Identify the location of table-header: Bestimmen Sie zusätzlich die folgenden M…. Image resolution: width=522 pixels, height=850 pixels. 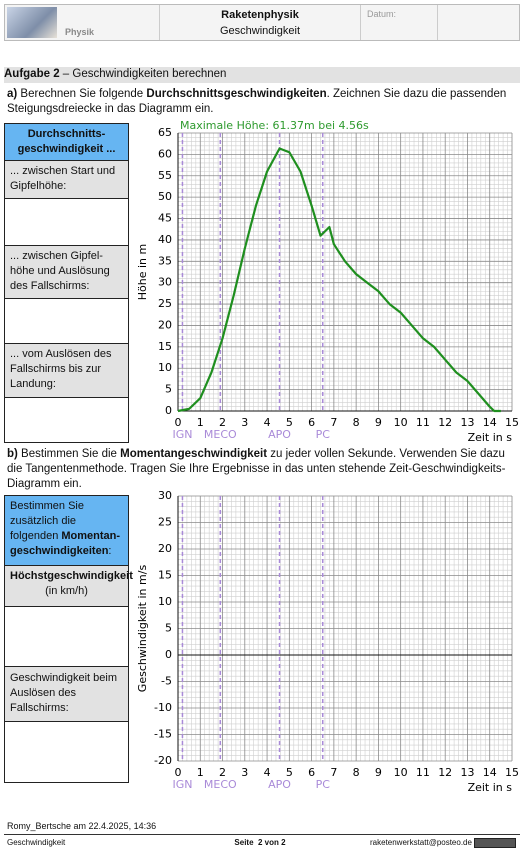
(66, 530).